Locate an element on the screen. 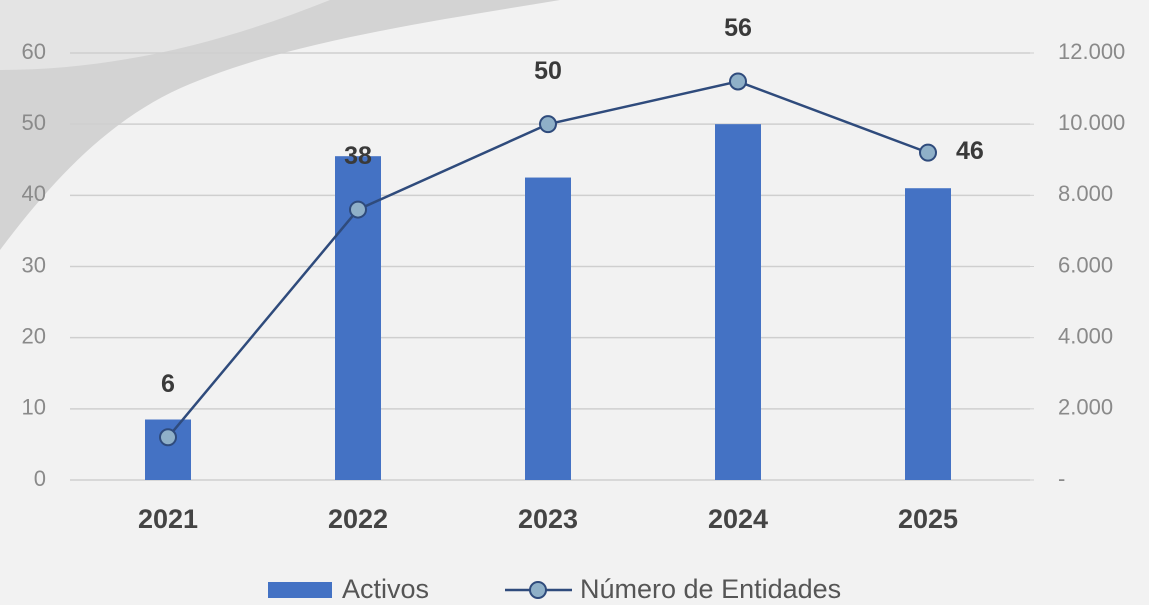 The height and width of the screenshot is (605, 1149). data-label: 46 is located at coordinates (970, 151).